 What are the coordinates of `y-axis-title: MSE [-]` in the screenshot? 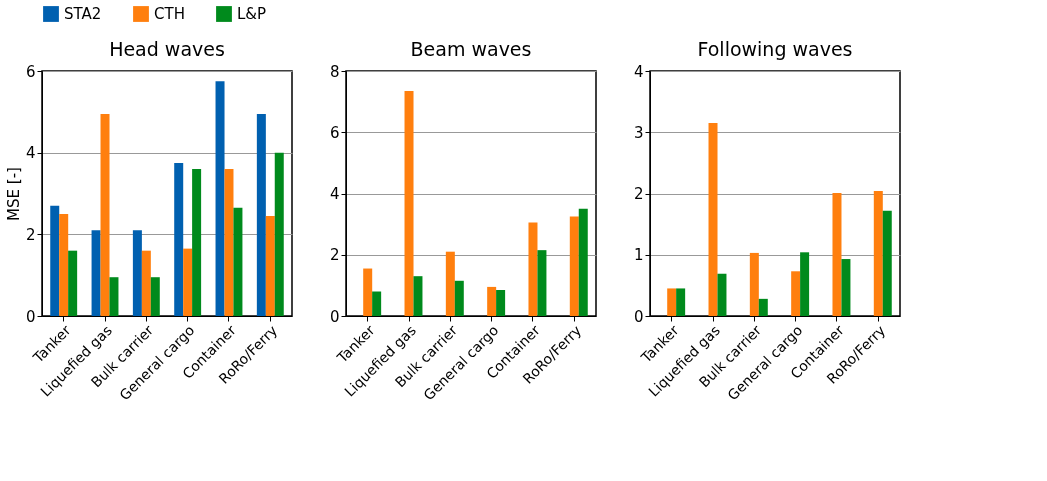 It's located at (13, 194).